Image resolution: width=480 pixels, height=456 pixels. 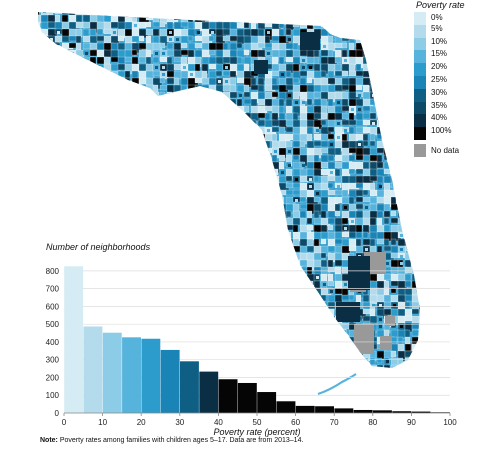 What do you see at coordinates (439, 41) in the screenshot?
I see `legend-label: 10%` at bounding box center [439, 41].